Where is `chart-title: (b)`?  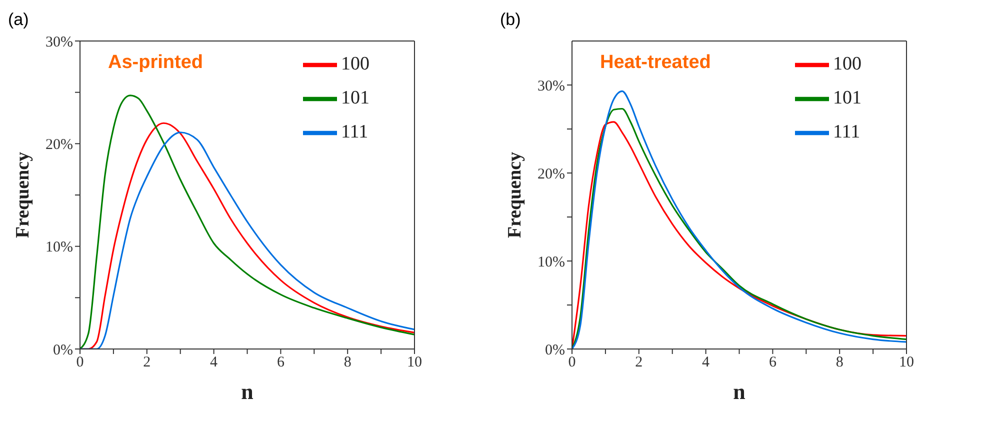
chart-title: (b) is located at coordinates (510, 20).